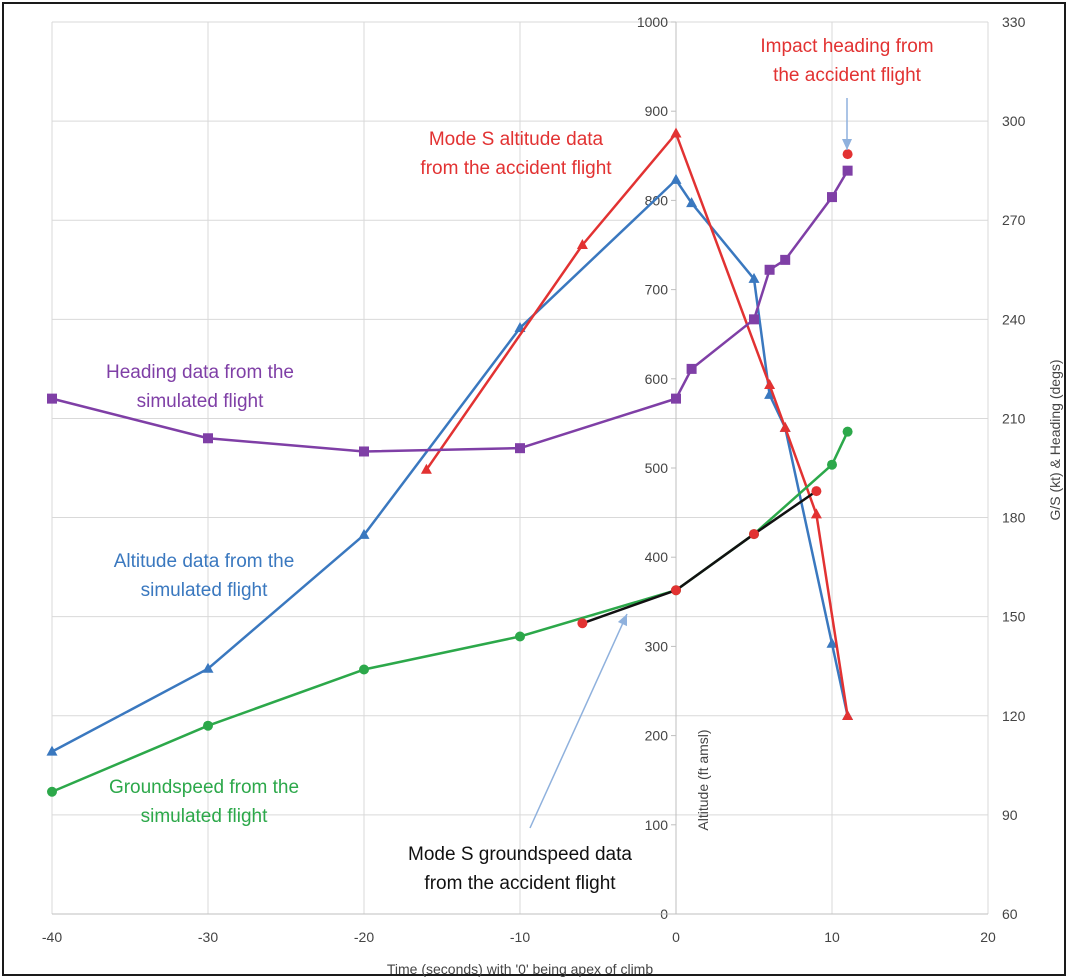 The width and height of the screenshot is (1070, 979). Describe the element at coordinates (200, 401) in the screenshot. I see `annotation-hdg_sim: simulated flight` at that location.